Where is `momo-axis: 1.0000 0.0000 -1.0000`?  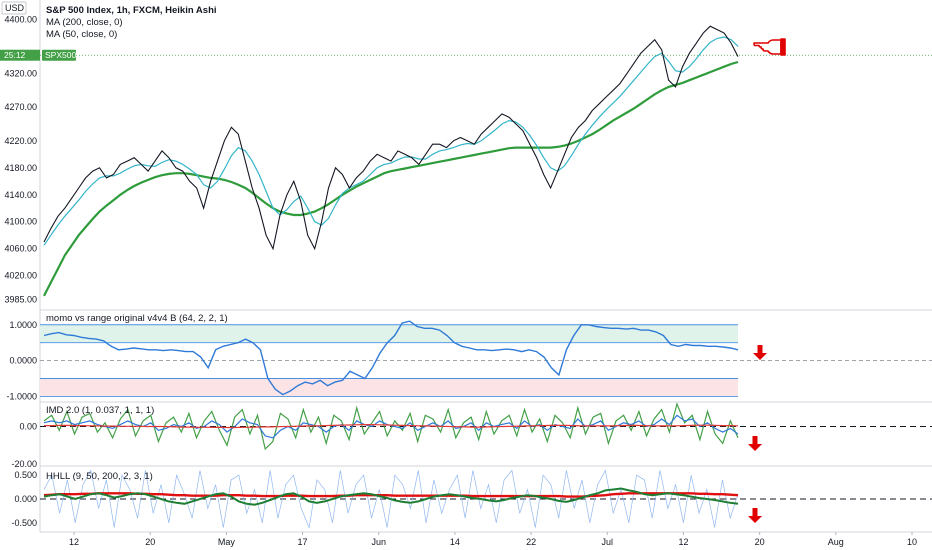
momo-axis: 1.0000 0.0000 -1.0000 is located at coordinates (21, 361).